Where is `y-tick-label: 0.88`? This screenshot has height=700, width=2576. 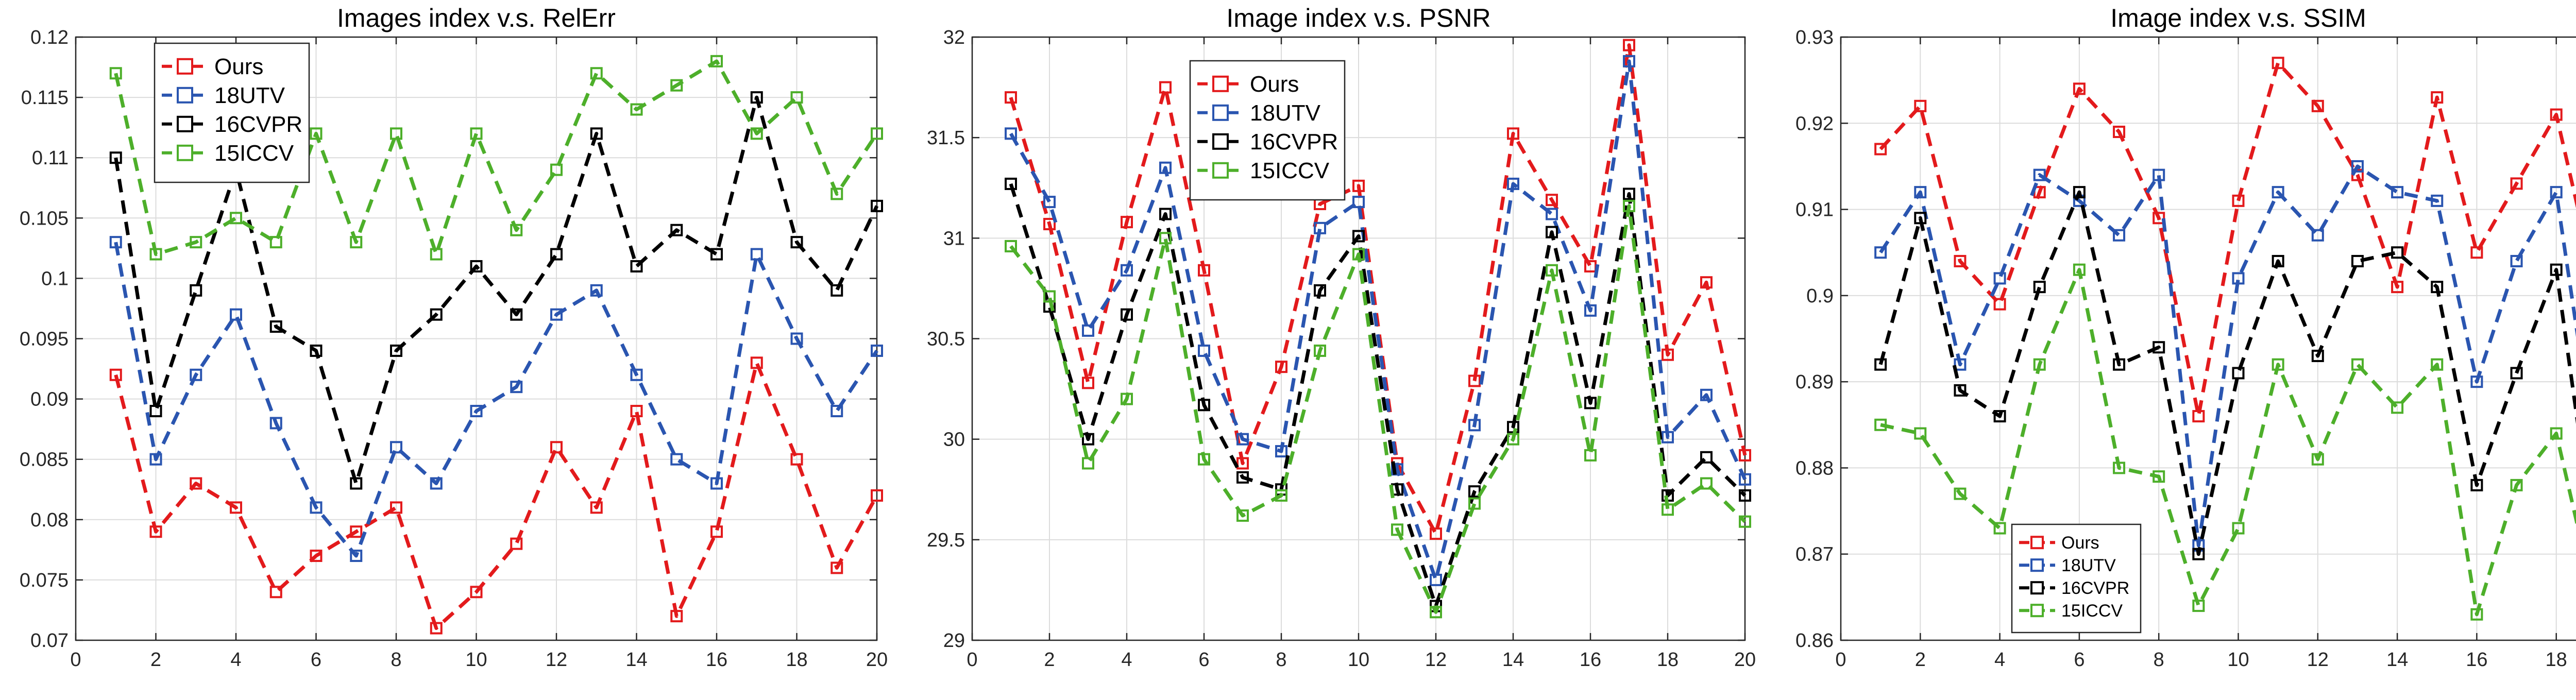
y-tick-label: 0.88 is located at coordinates (1814, 468).